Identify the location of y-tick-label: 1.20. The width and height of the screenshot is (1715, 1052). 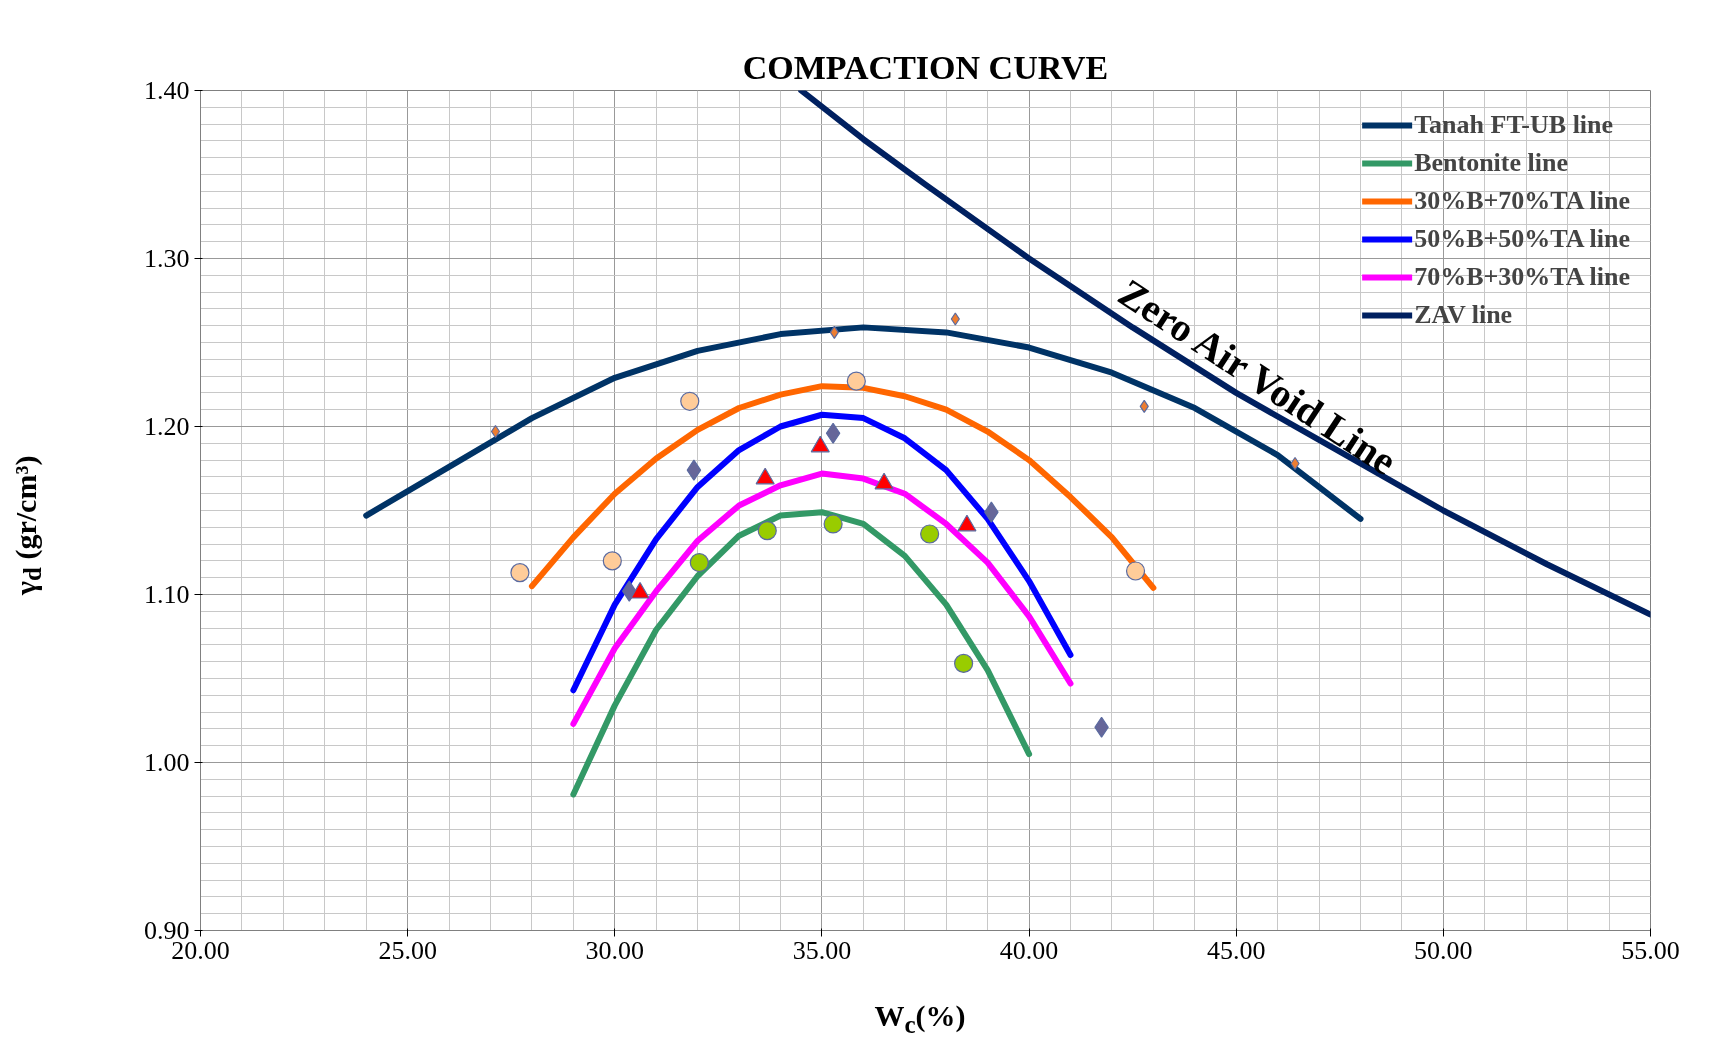
(167, 426).